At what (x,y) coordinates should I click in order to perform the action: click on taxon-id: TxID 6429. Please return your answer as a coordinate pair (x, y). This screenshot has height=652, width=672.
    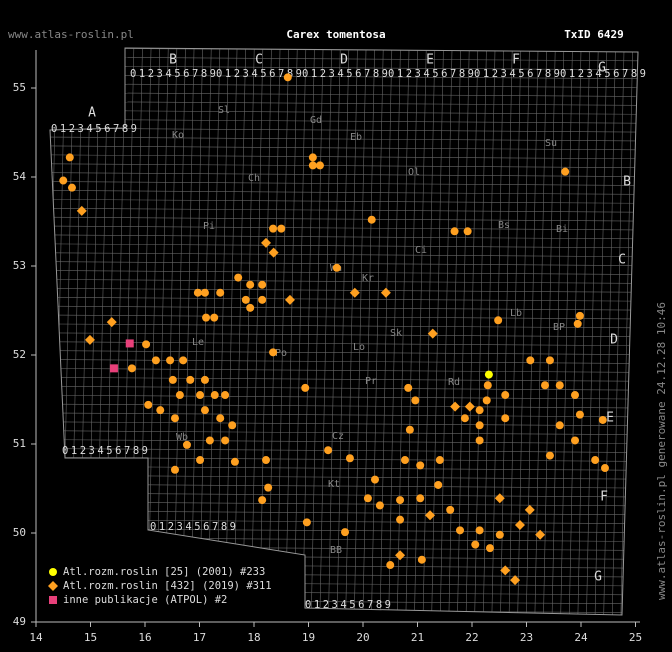
    Looking at the image, I should click on (594, 34).